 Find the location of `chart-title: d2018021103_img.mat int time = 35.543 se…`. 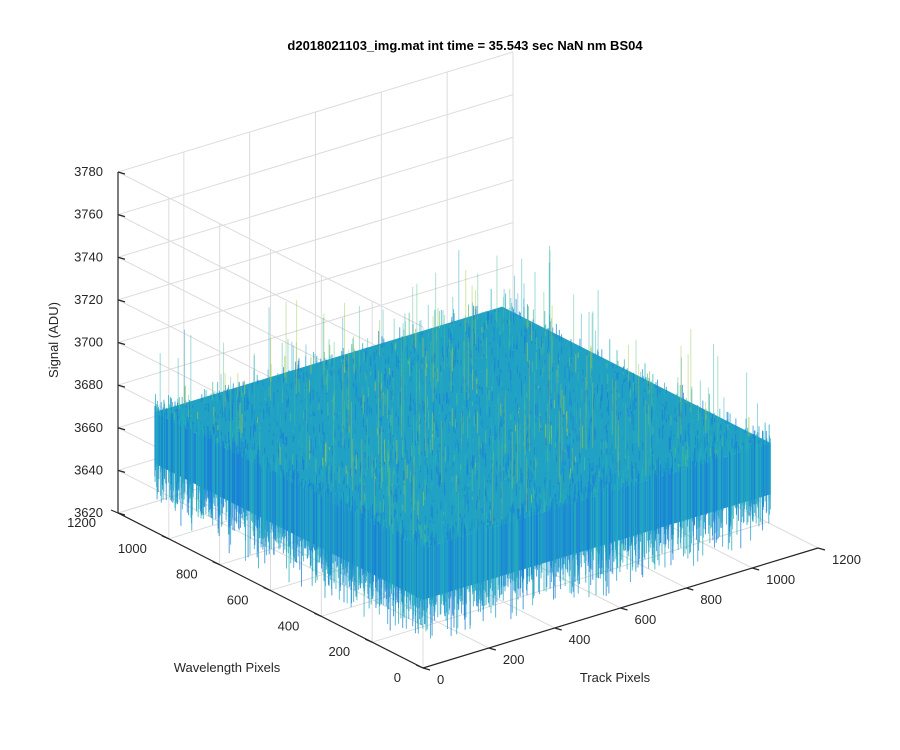

chart-title: d2018021103_img.mat int time = 35.543 se… is located at coordinates (465, 45).